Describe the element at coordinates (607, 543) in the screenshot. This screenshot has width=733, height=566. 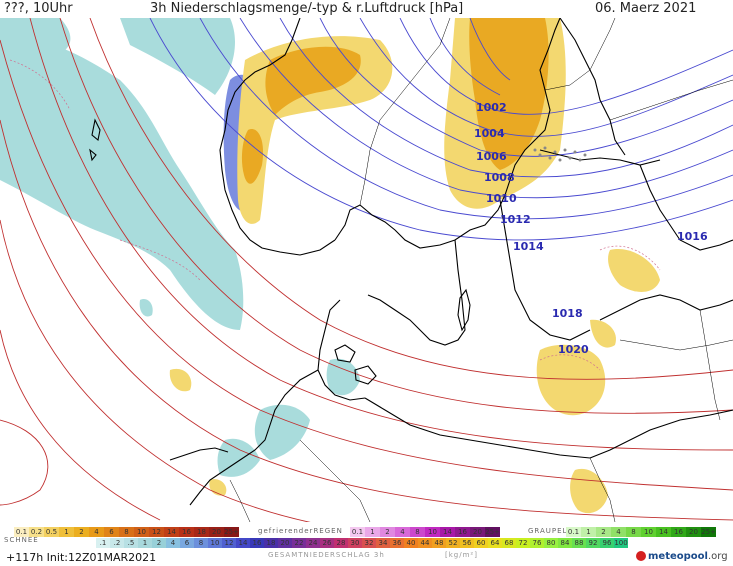
I see `snow-swatch: 96` at that location.